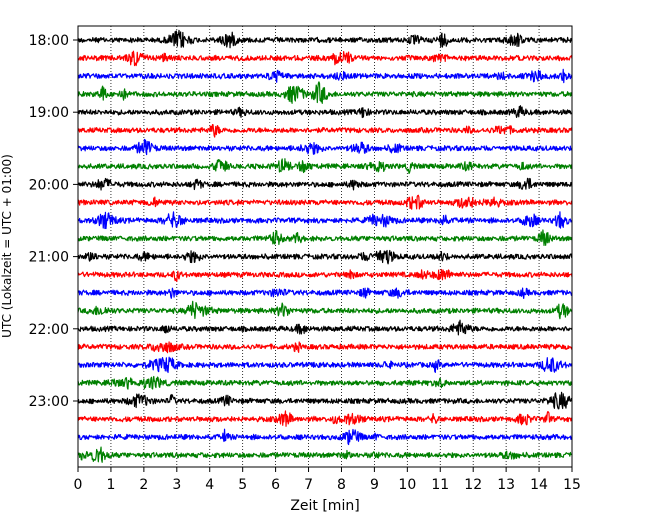  Describe the element at coordinates (327, 480) in the screenshot. I see `x-axis-ticks: 0 1 2 3 4 5 6 7 8 9 10 11 12 13 14 15` at that location.